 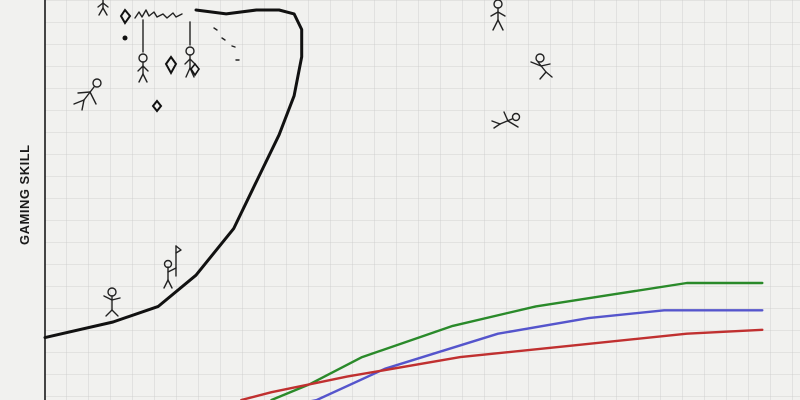 What do you see at coordinates (87, 94) in the screenshot?
I see `falling-stick-figure-icon` at bounding box center [87, 94].